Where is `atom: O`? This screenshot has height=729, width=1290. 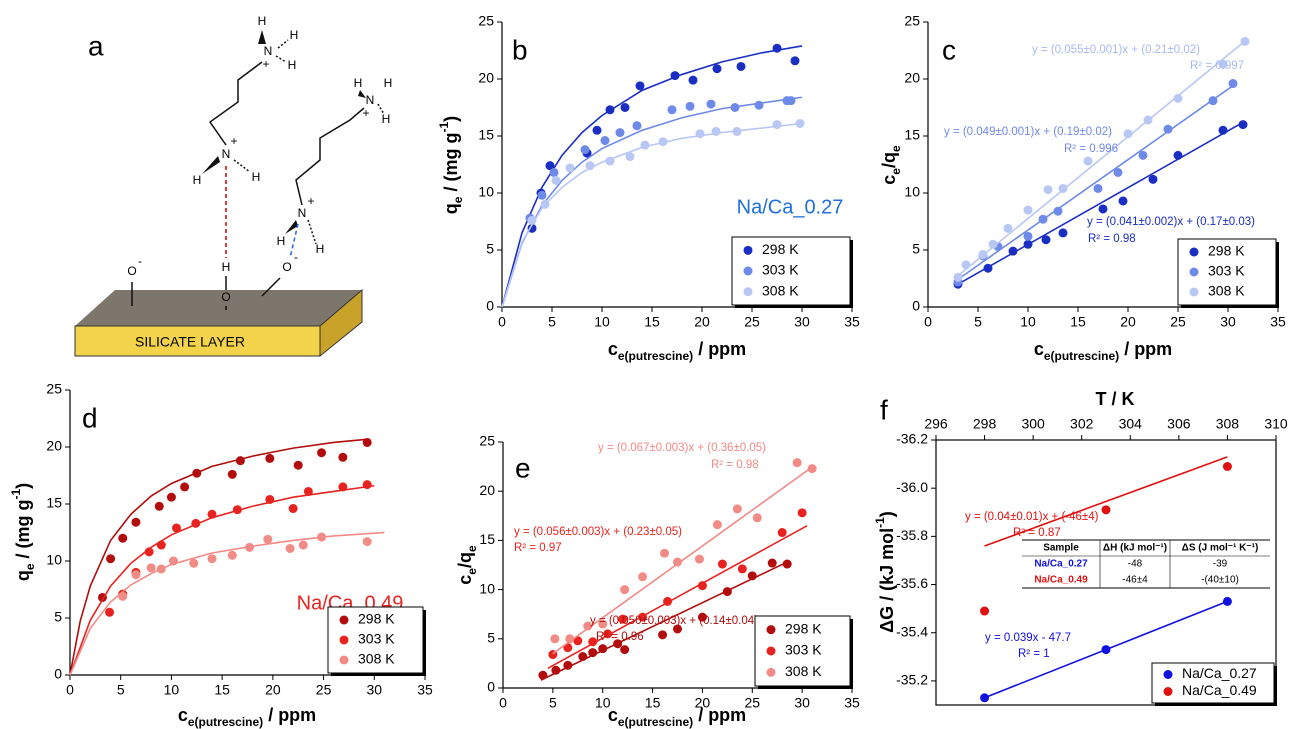
atom: O is located at coordinates (286, 267).